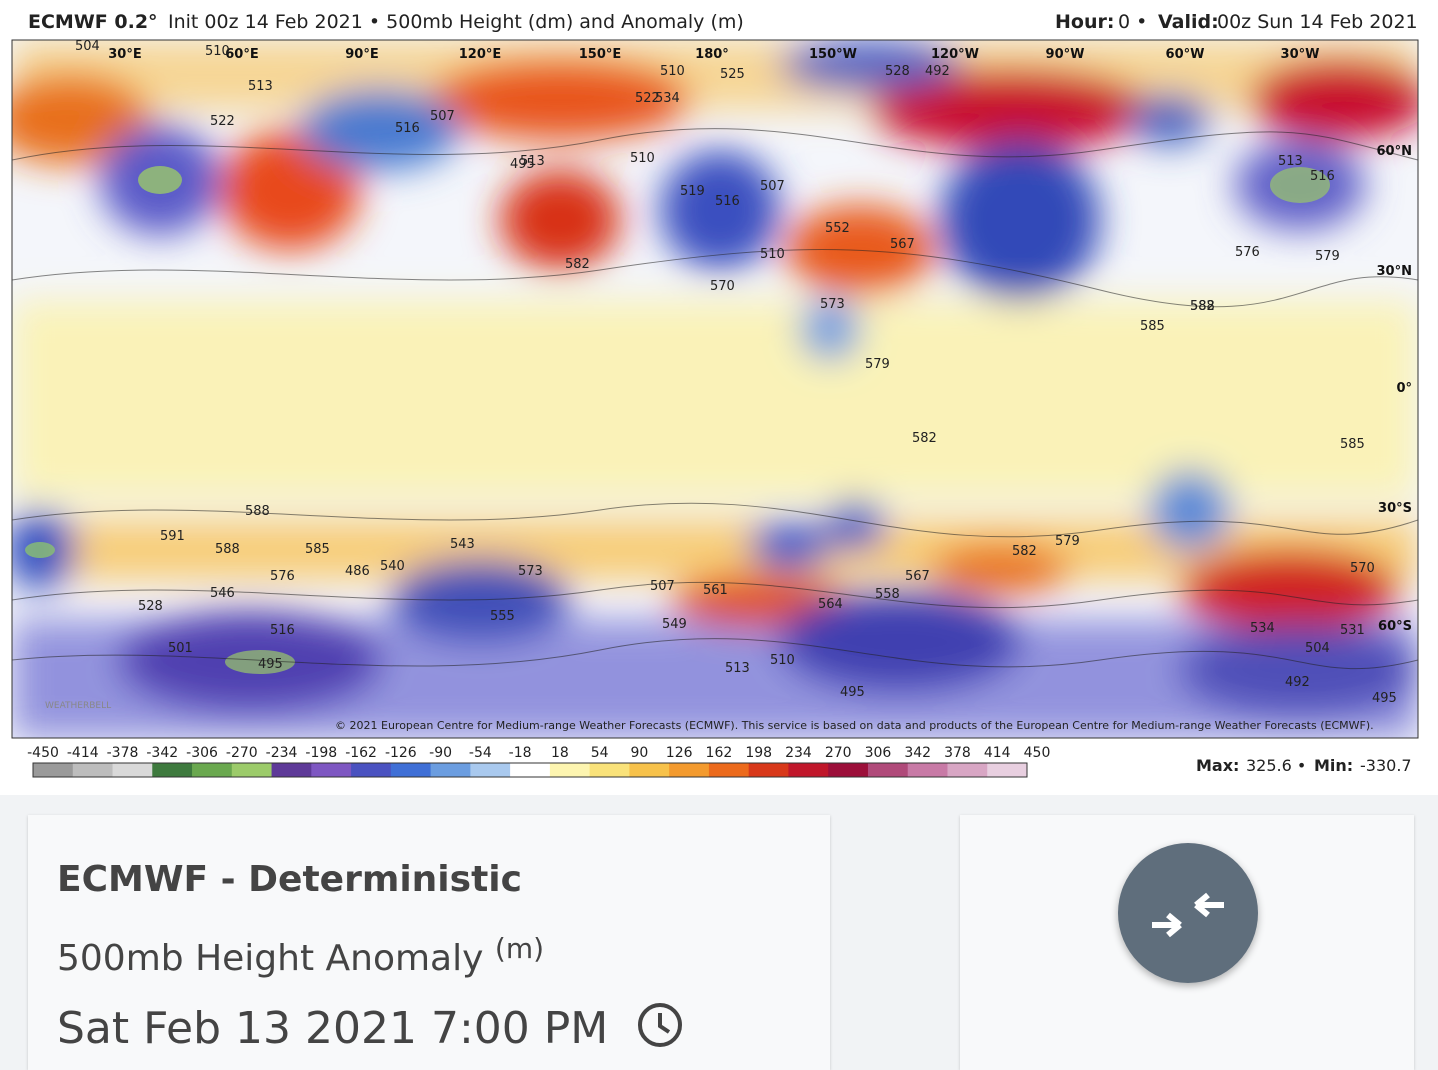 The width and height of the screenshot is (1438, 1070). Describe the element at coordinates (123, 753) in the screenshot. I see `colorbar-tick-label: -378` at that location.